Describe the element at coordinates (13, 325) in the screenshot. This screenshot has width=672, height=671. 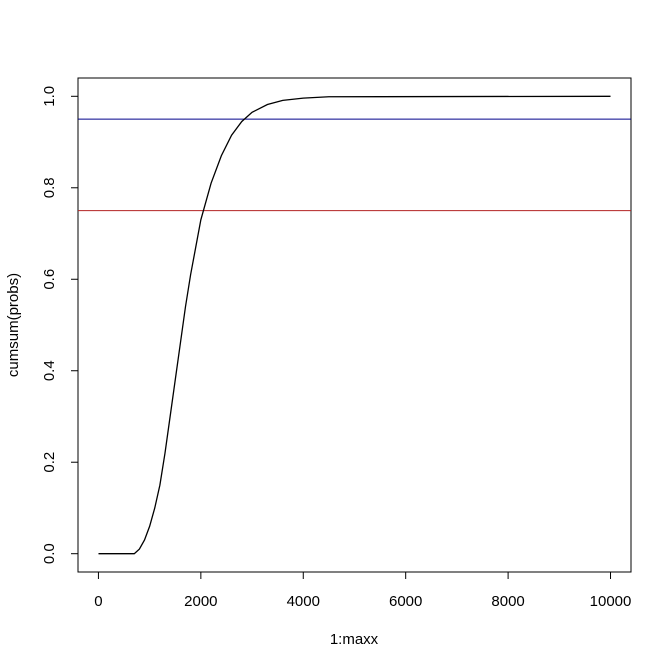
I see `y-axis-label: cumsum(probs)` at that location.